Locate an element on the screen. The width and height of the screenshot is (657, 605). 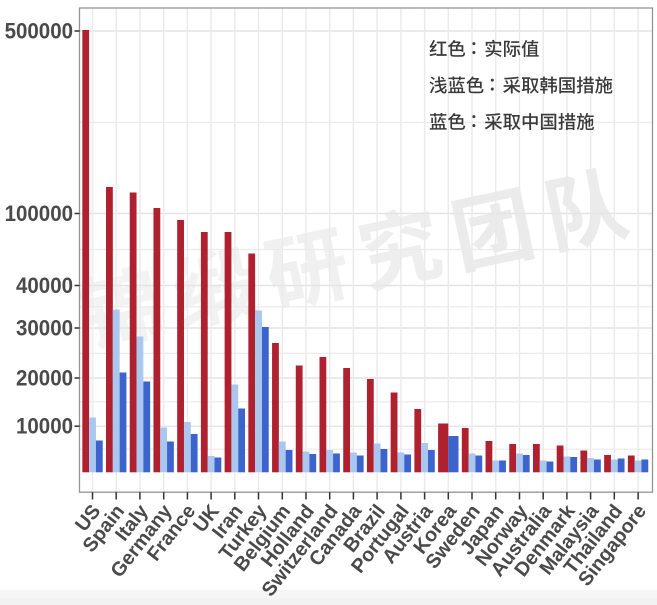
svg-text: 100000 is located at coordinates (39, 213).